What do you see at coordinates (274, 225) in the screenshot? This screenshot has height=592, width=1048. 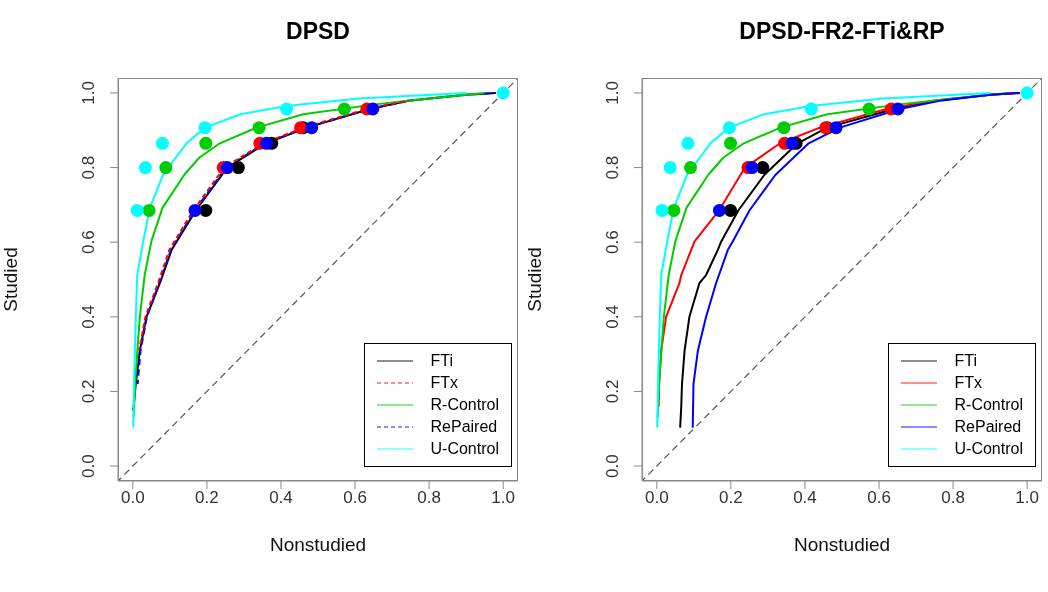 I see `line-series` at bounding box center [274, 225].